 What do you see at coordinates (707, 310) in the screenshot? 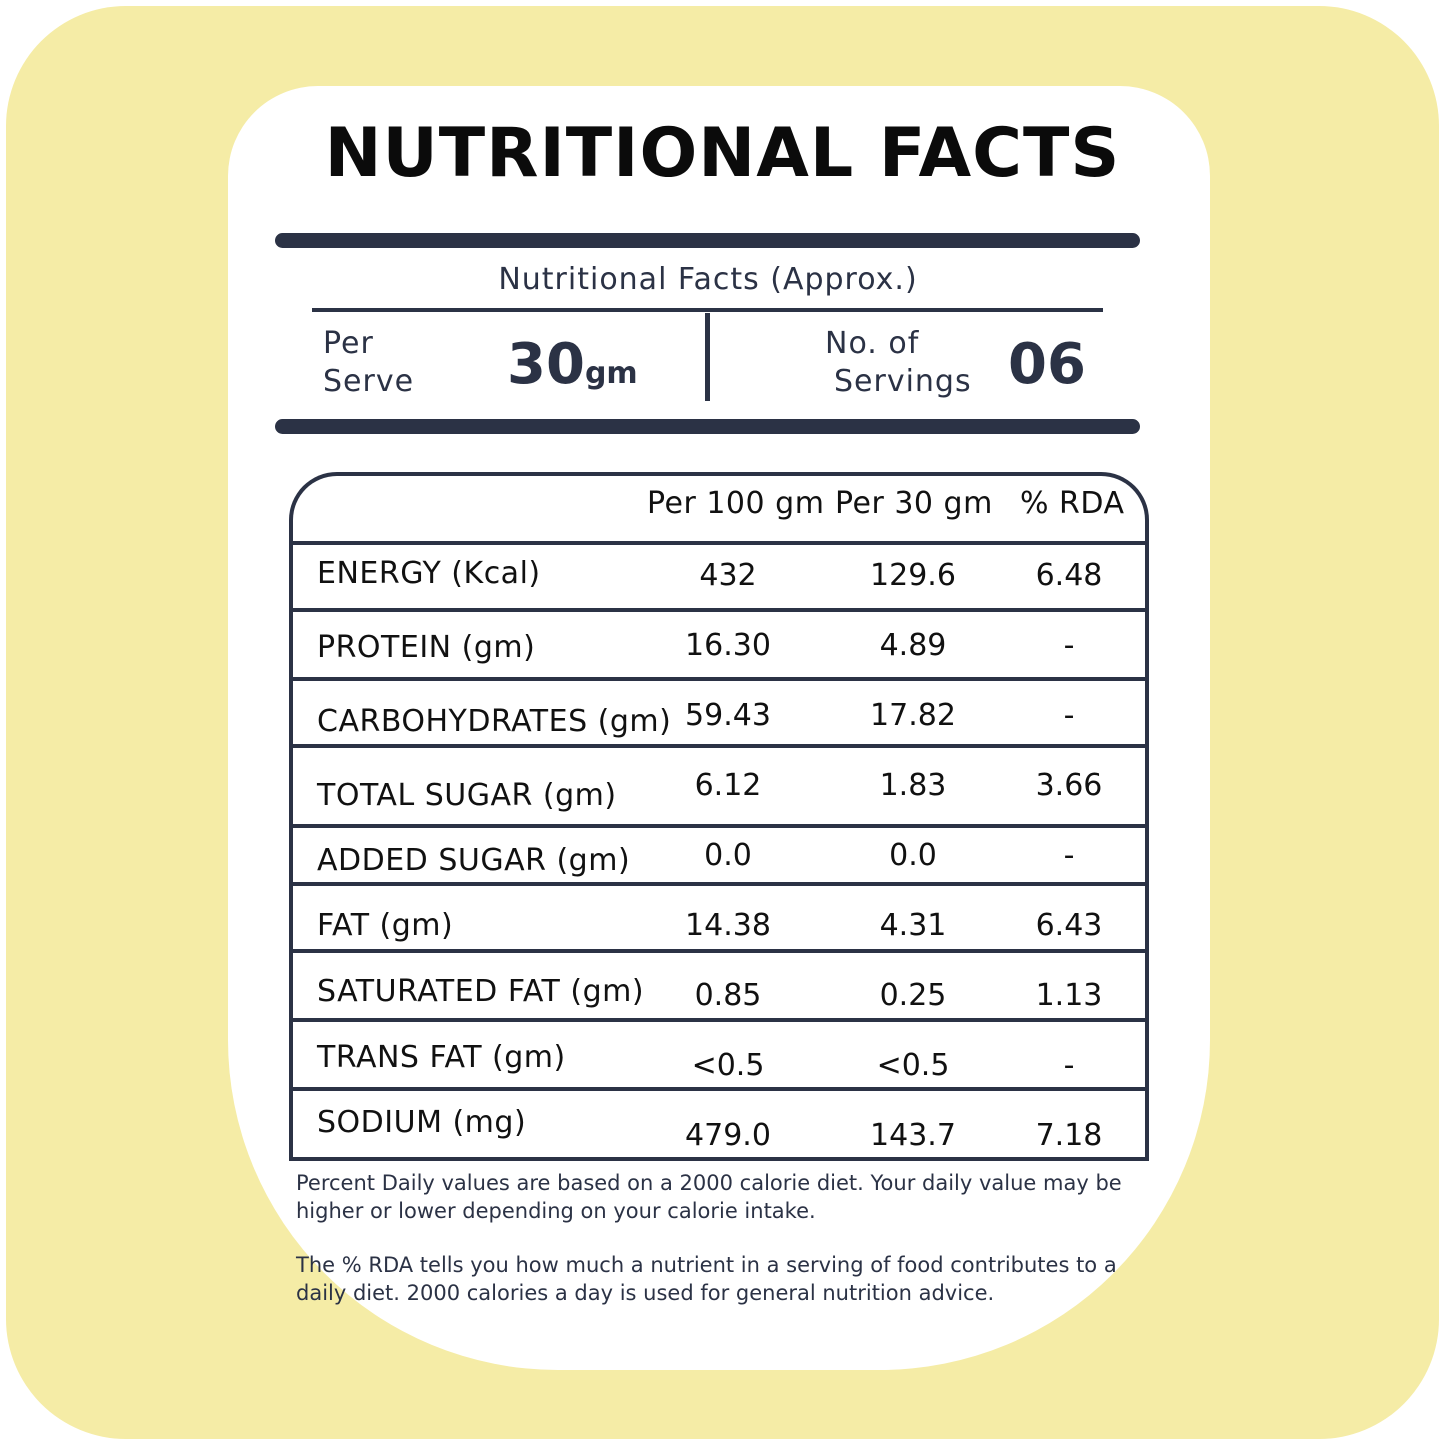
I see `serving-divider` at bounding box center [707, 310].